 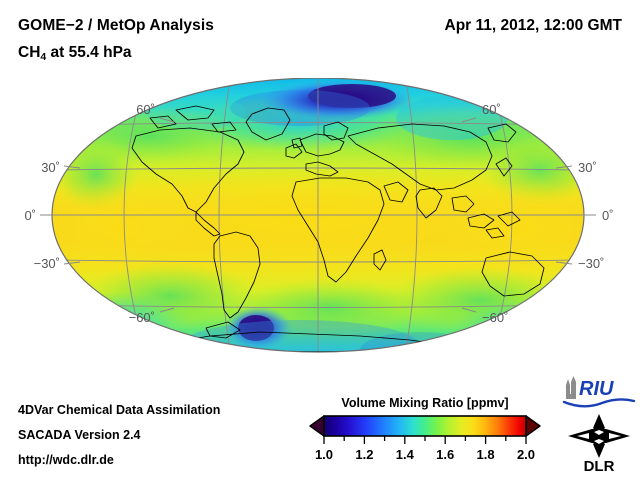 I want to click on lat-label-right-m60: −60˚, so click(x=495, y=317).